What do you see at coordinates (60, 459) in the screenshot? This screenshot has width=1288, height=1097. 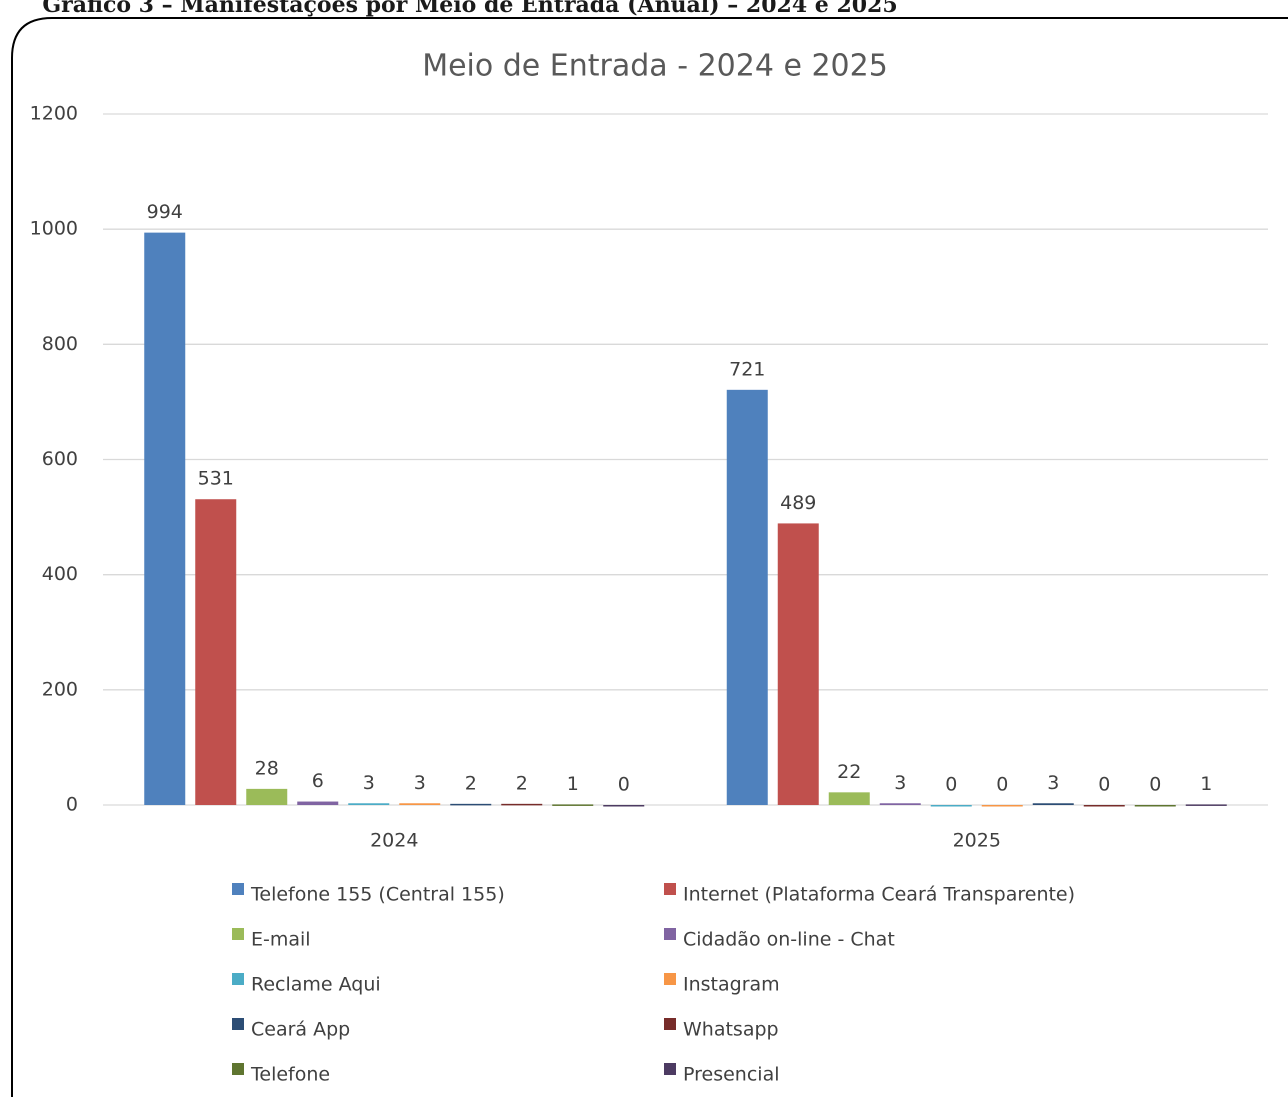 I see `y-tick-label: 600` at bounding box center [60, 459].